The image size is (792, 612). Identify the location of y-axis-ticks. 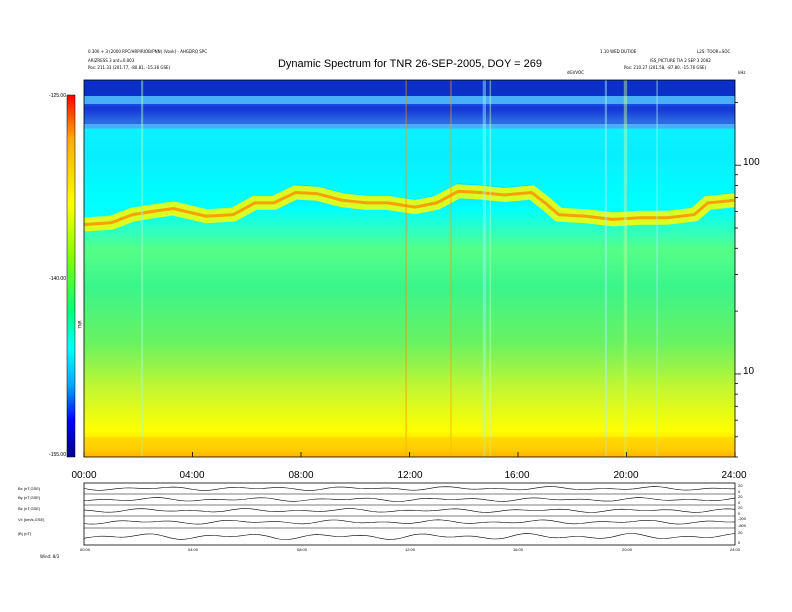
(738, 279).